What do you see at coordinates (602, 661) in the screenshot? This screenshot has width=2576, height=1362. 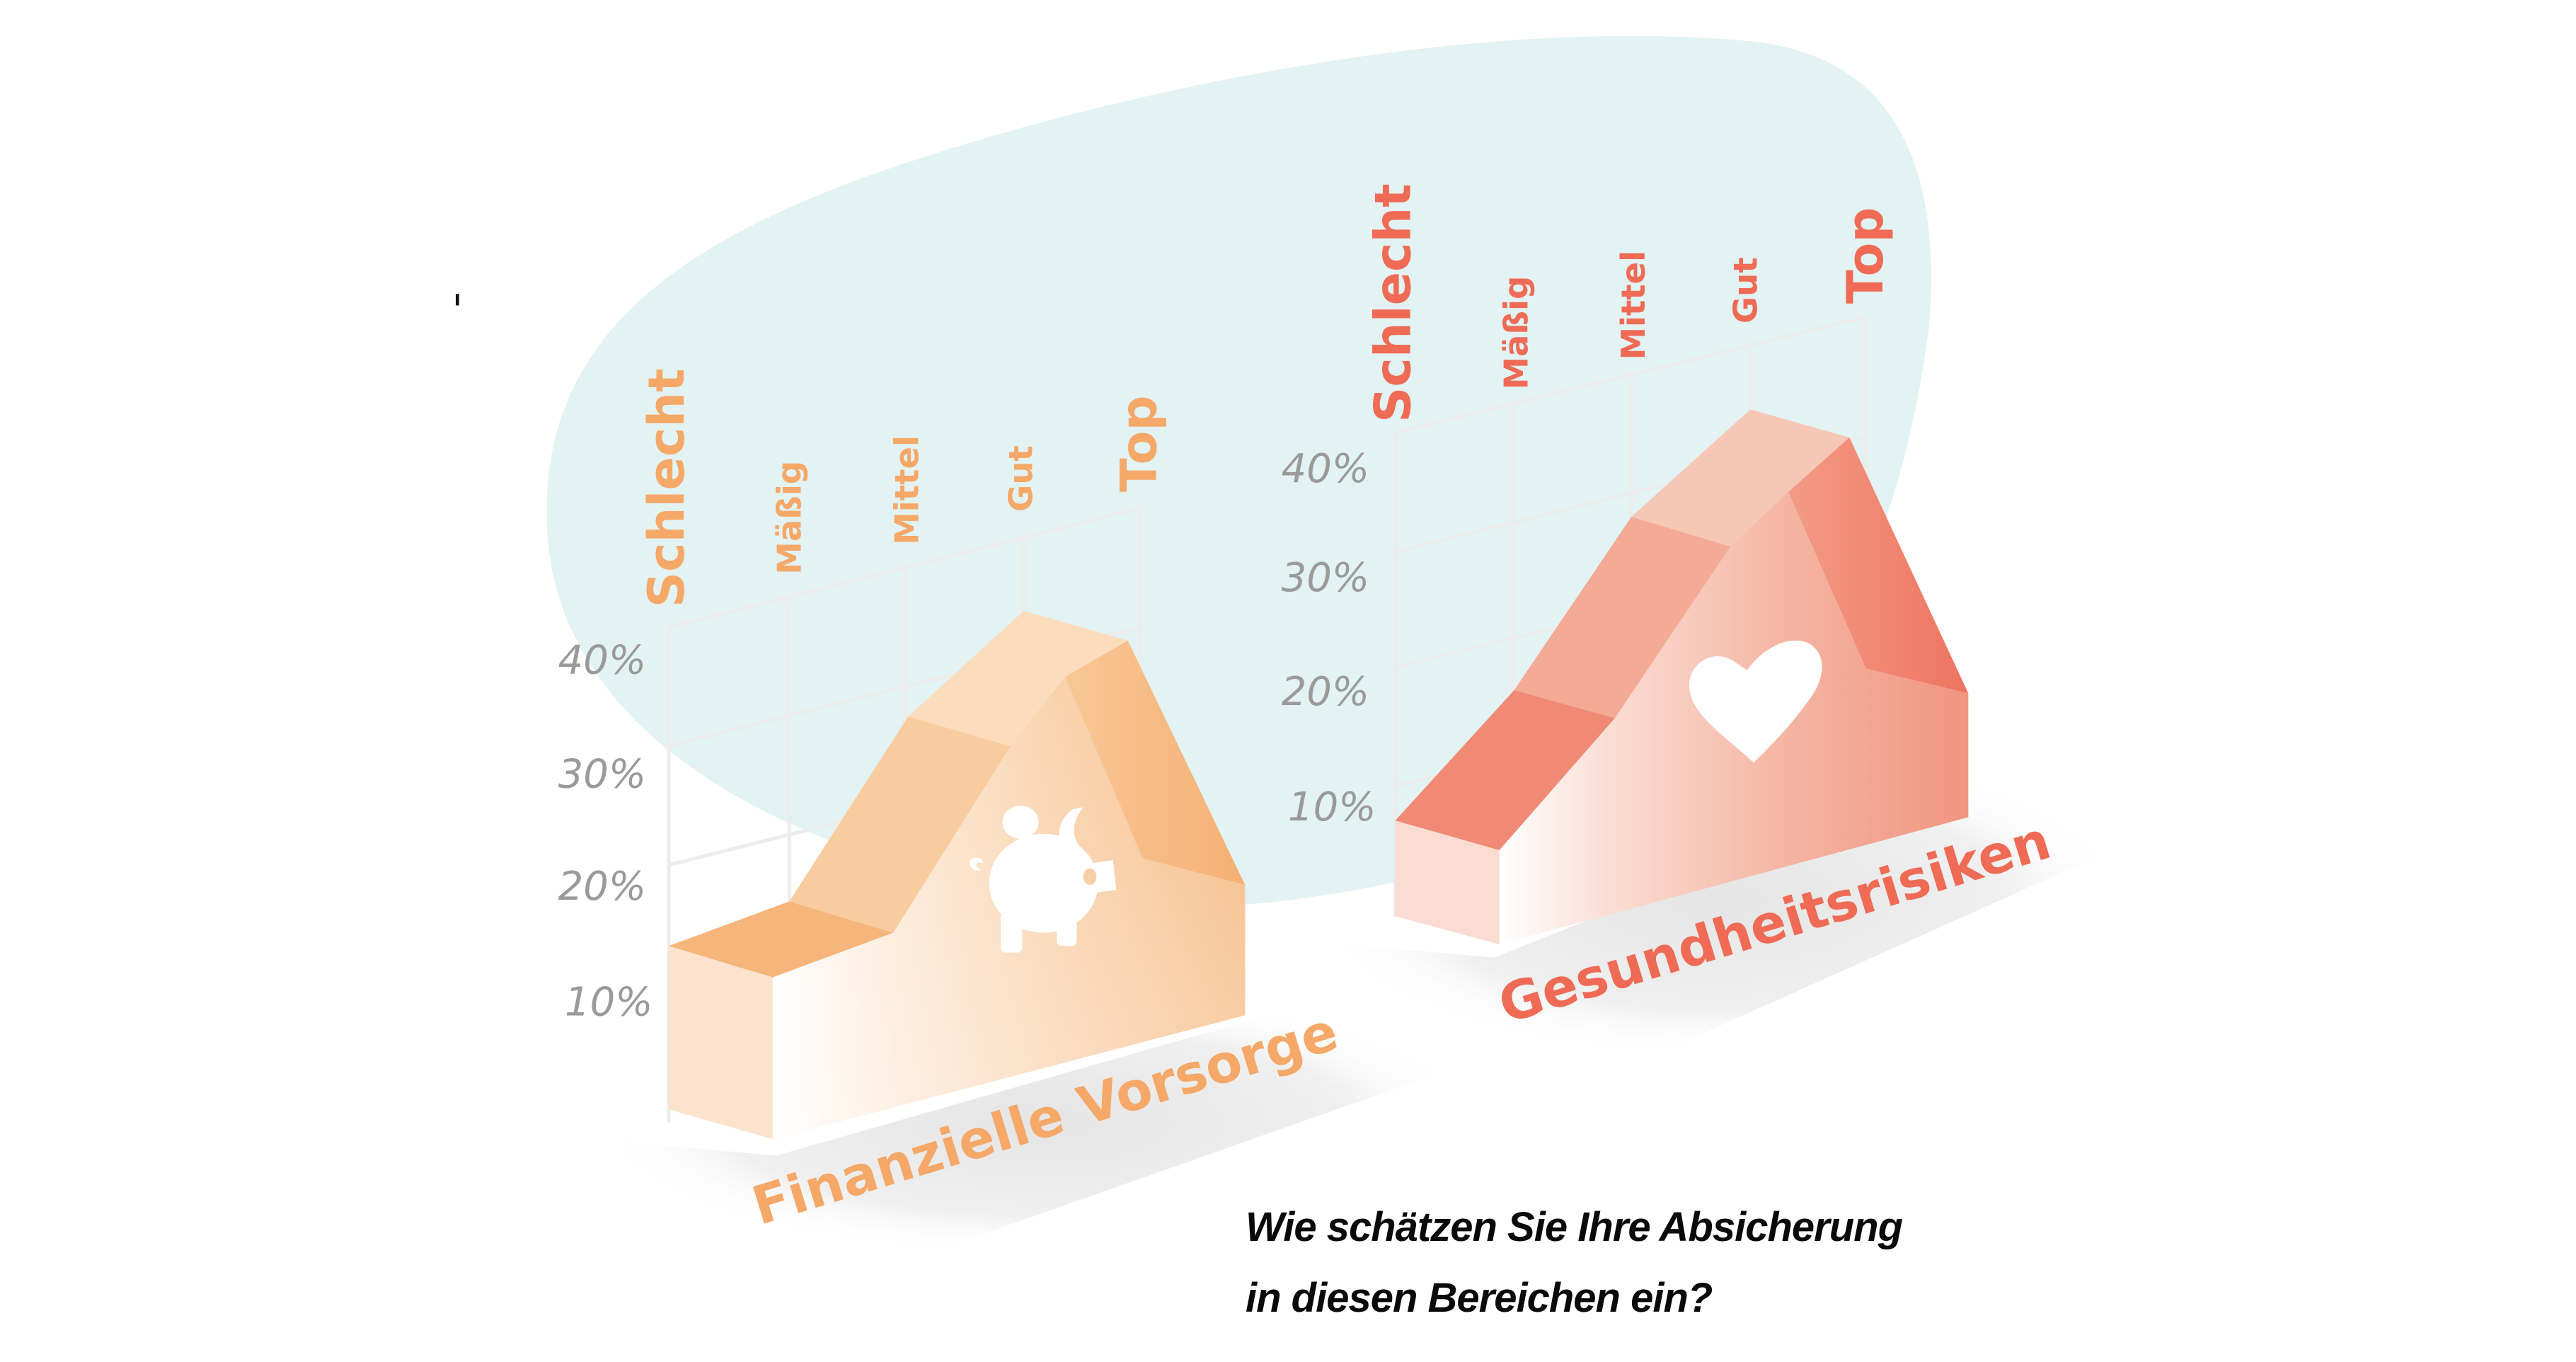 I see `finance-tick-40: 40%` at bounding box center [602, 661].